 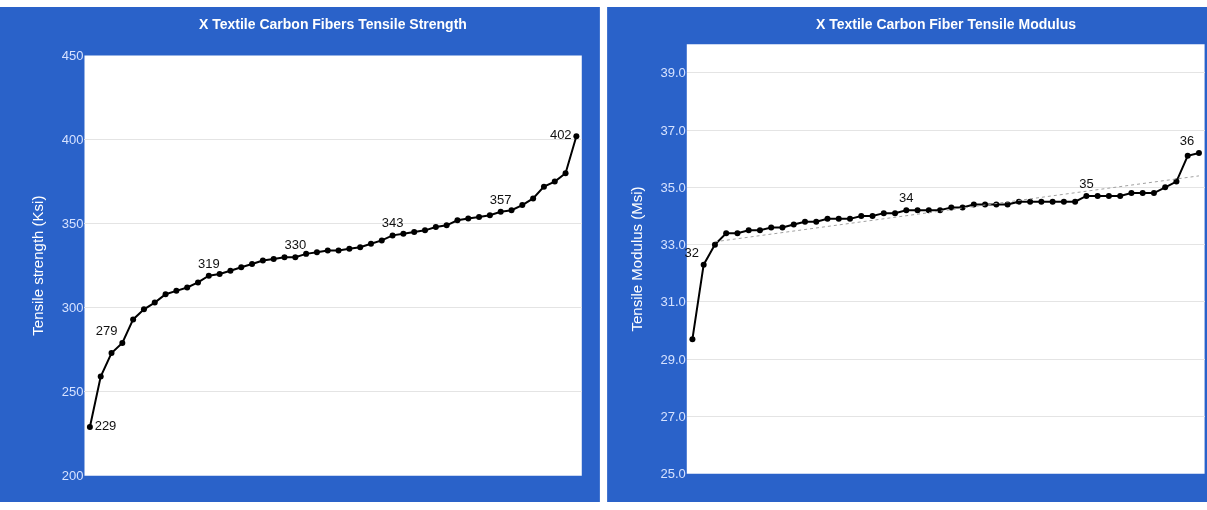 I want to click on y-tick-label: 39.0, so click(x=673, y=73).